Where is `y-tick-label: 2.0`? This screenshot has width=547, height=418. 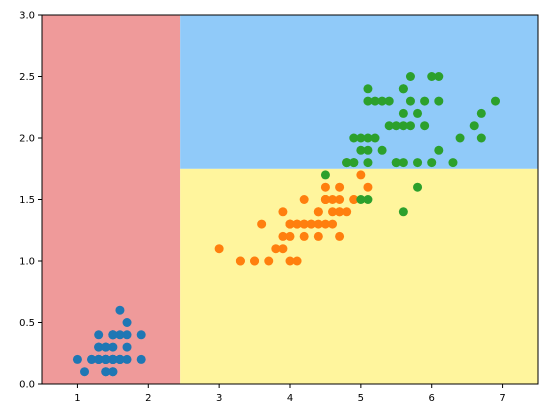 y-tick-label: 2.0 is located at coordinates (27, 139).